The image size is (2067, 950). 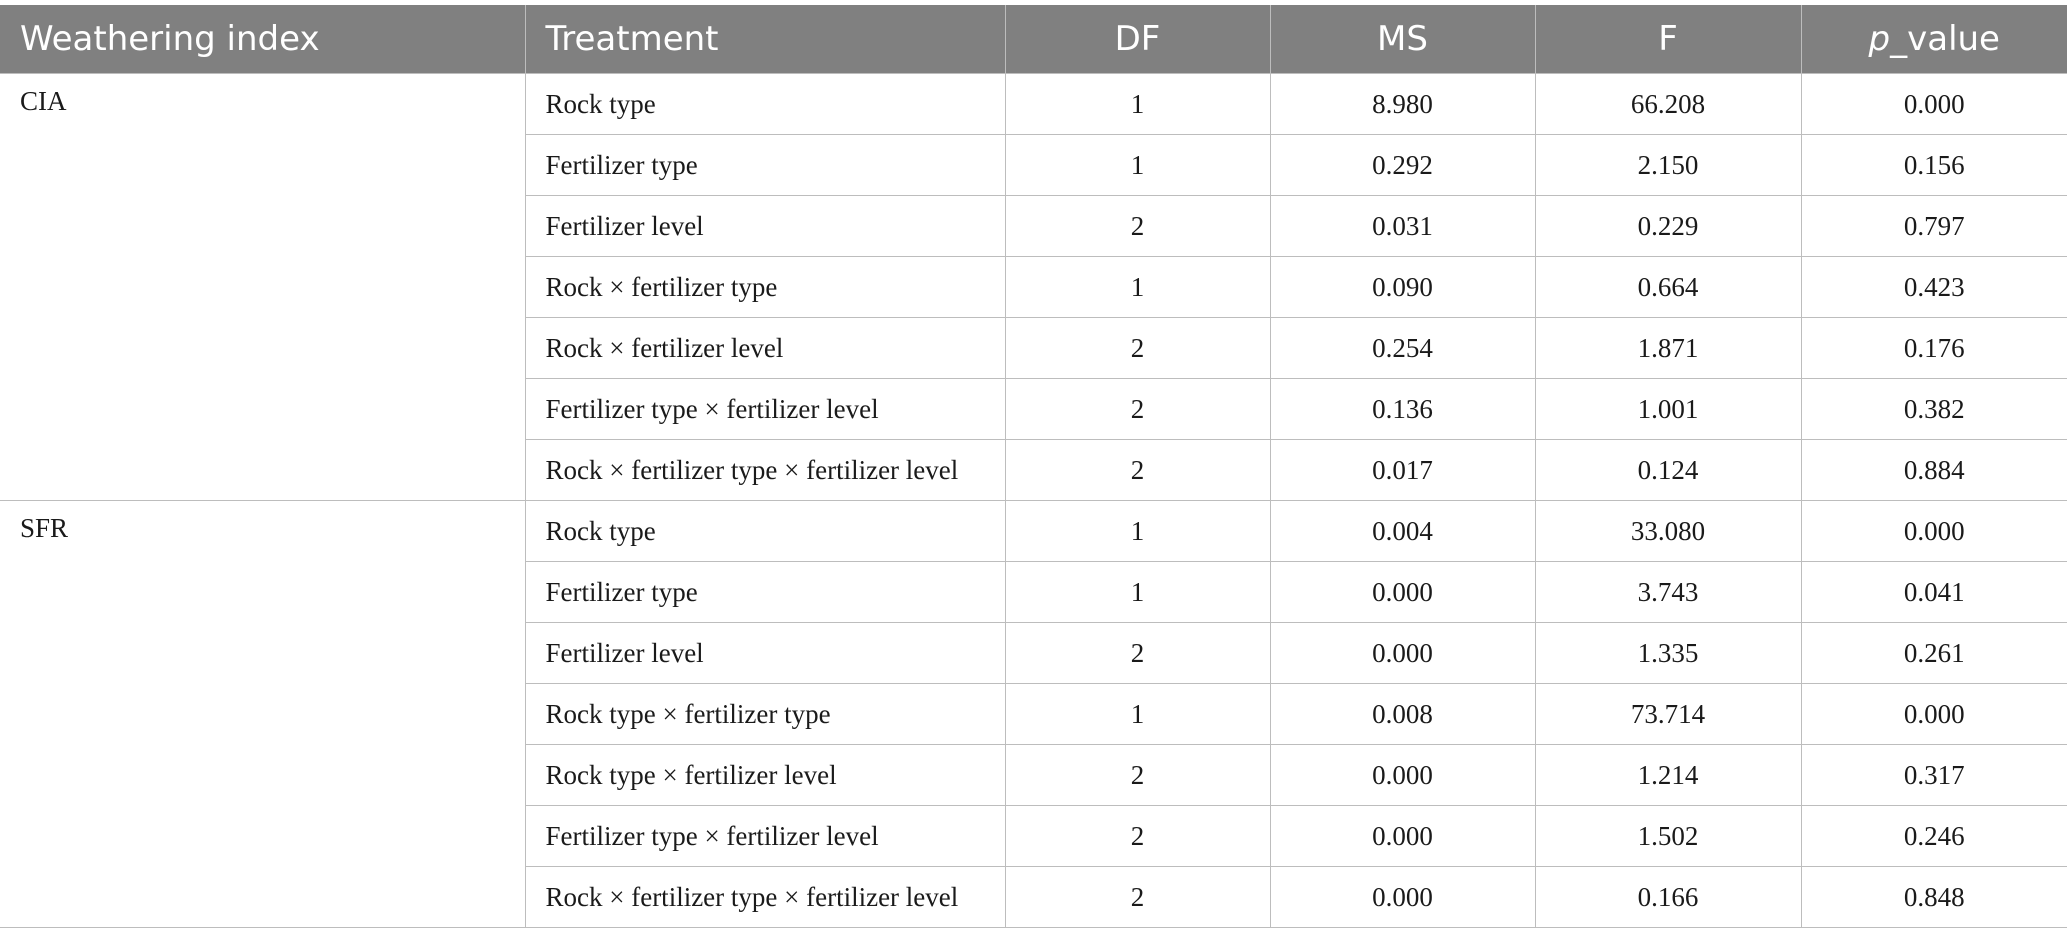 What do you see at coordinates (1402, 104) in the screenshot?
I see `ms-cell: 8.980` at bounding box center [1402, 104].